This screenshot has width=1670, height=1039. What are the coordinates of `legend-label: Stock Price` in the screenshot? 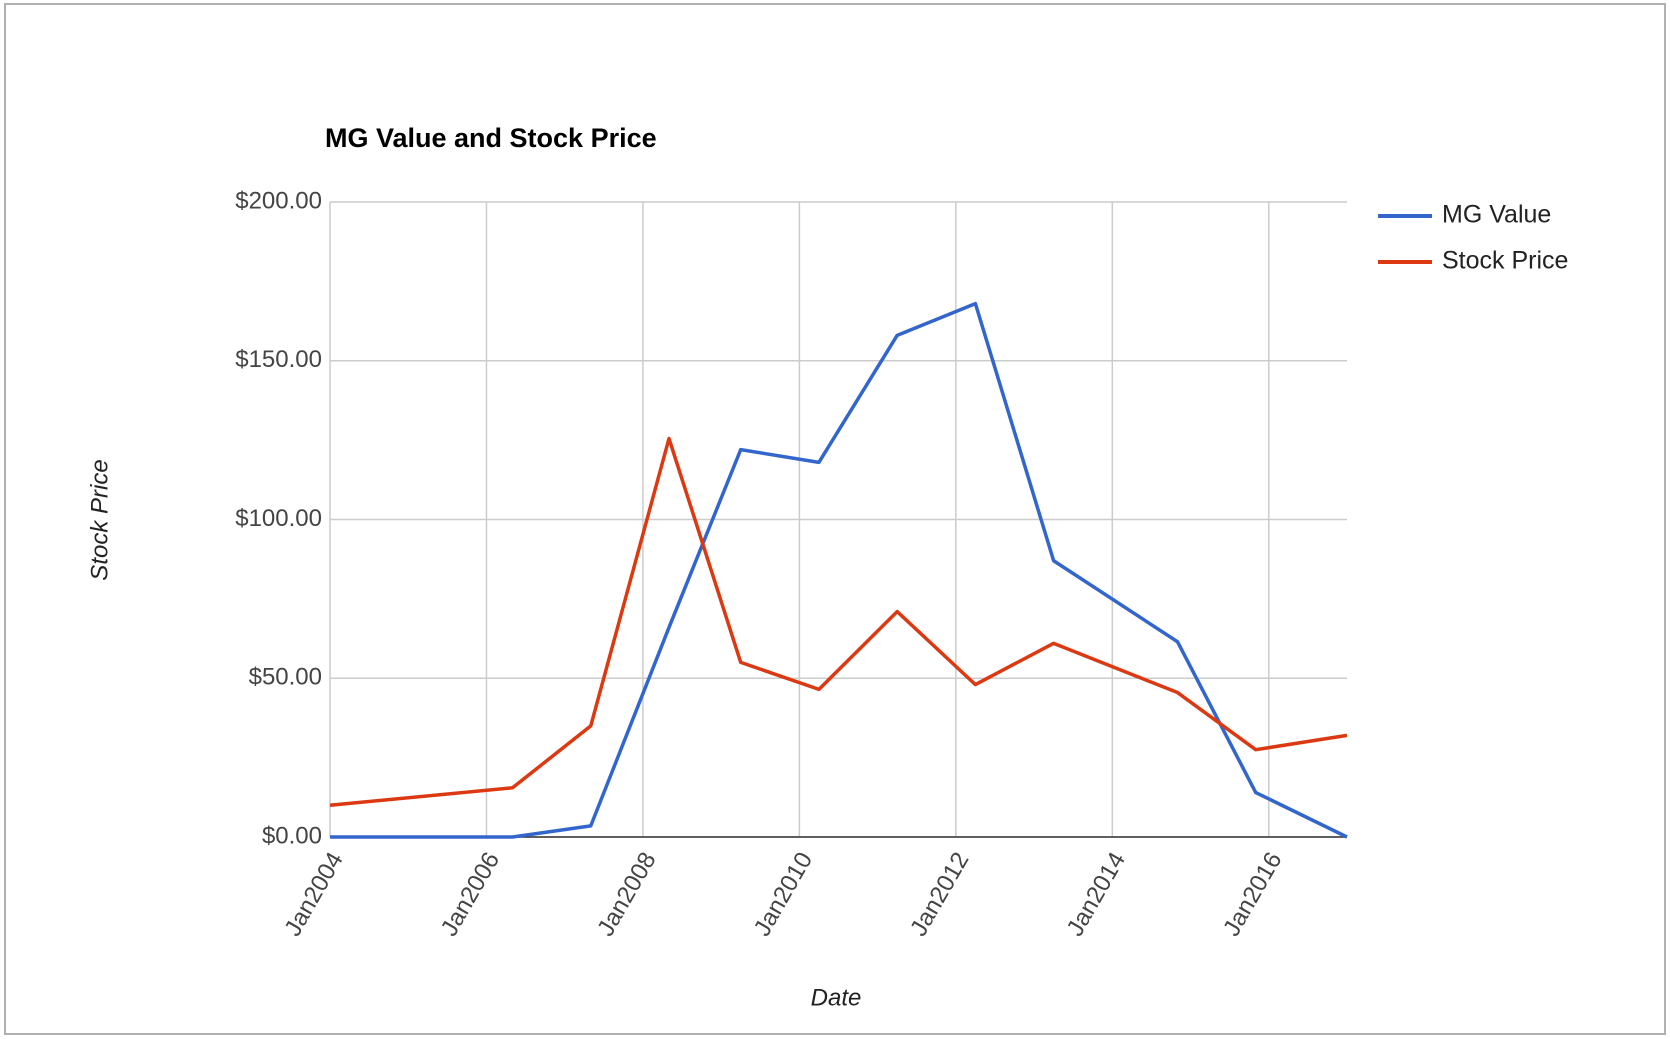 It's located at (1505, 261).